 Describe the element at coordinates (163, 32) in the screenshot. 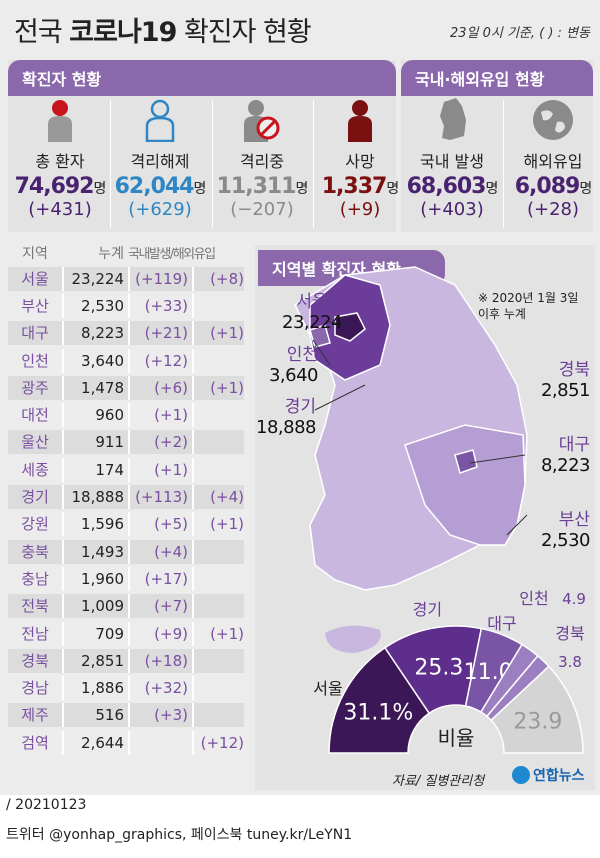

I see `page-title: 전국 코로나19 확진자 현황` at that location.